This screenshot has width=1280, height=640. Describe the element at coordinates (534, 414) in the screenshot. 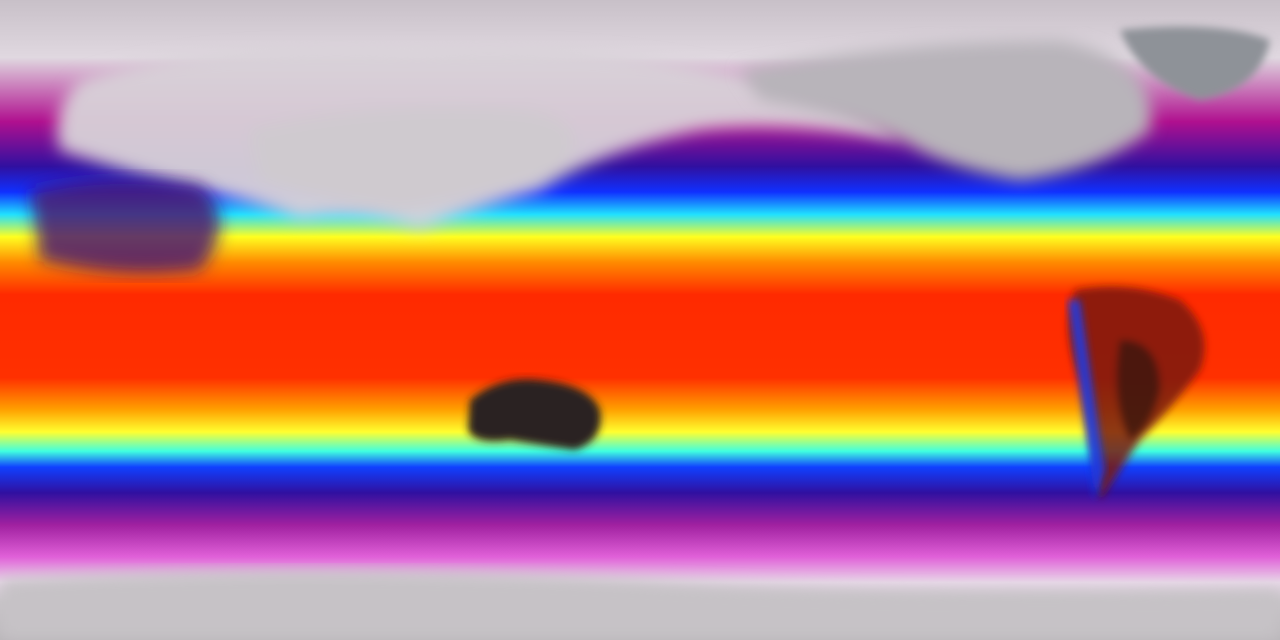

I see `australia-landmass` at that location.